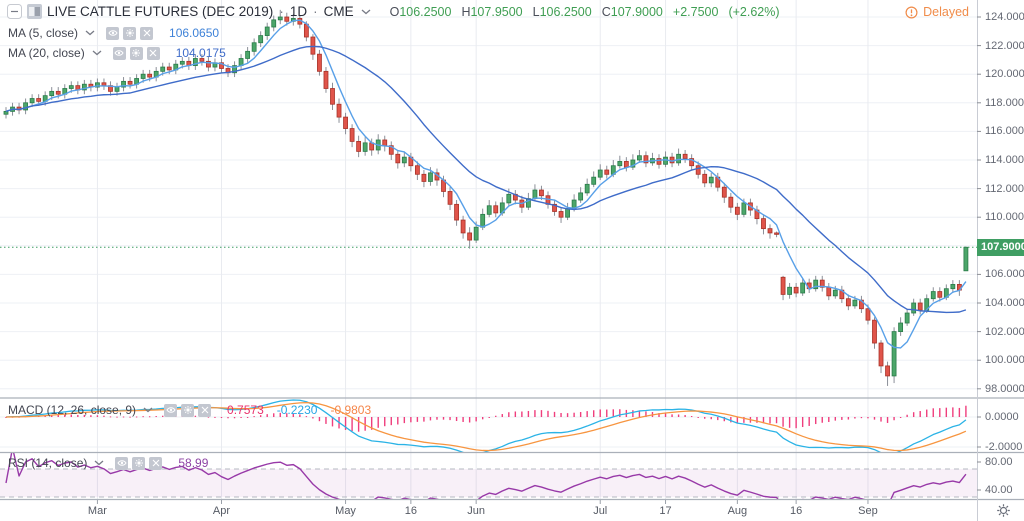 This screenshot has height=521, width=1024. I want to click on ma5-legend: MA (5, close) 106.0650, so click(113, 33).